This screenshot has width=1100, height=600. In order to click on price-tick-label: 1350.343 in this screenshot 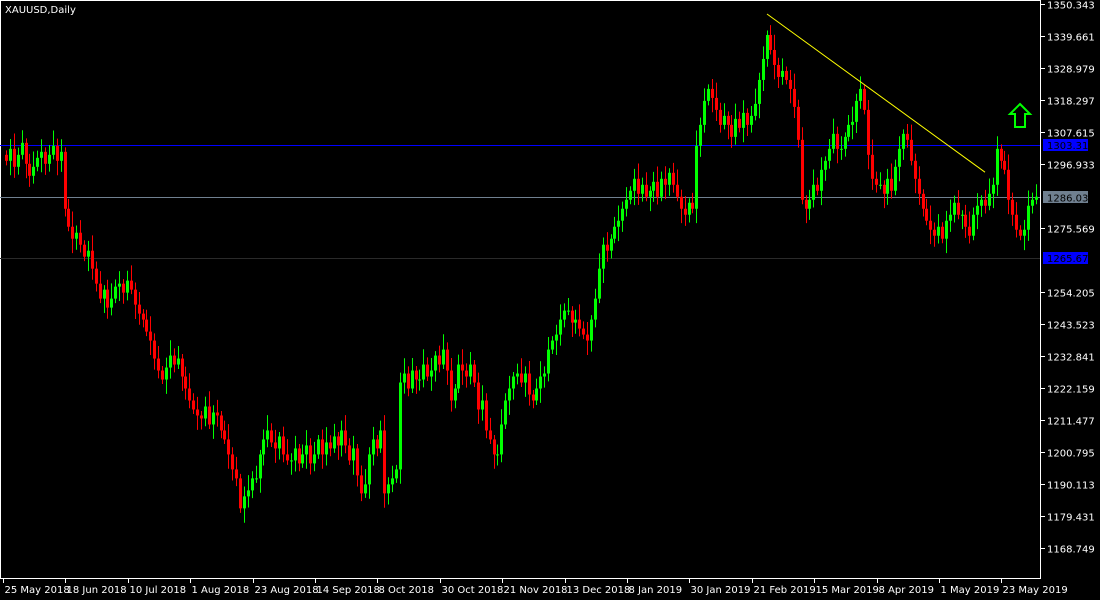, I will do `click(1071, 6)`.